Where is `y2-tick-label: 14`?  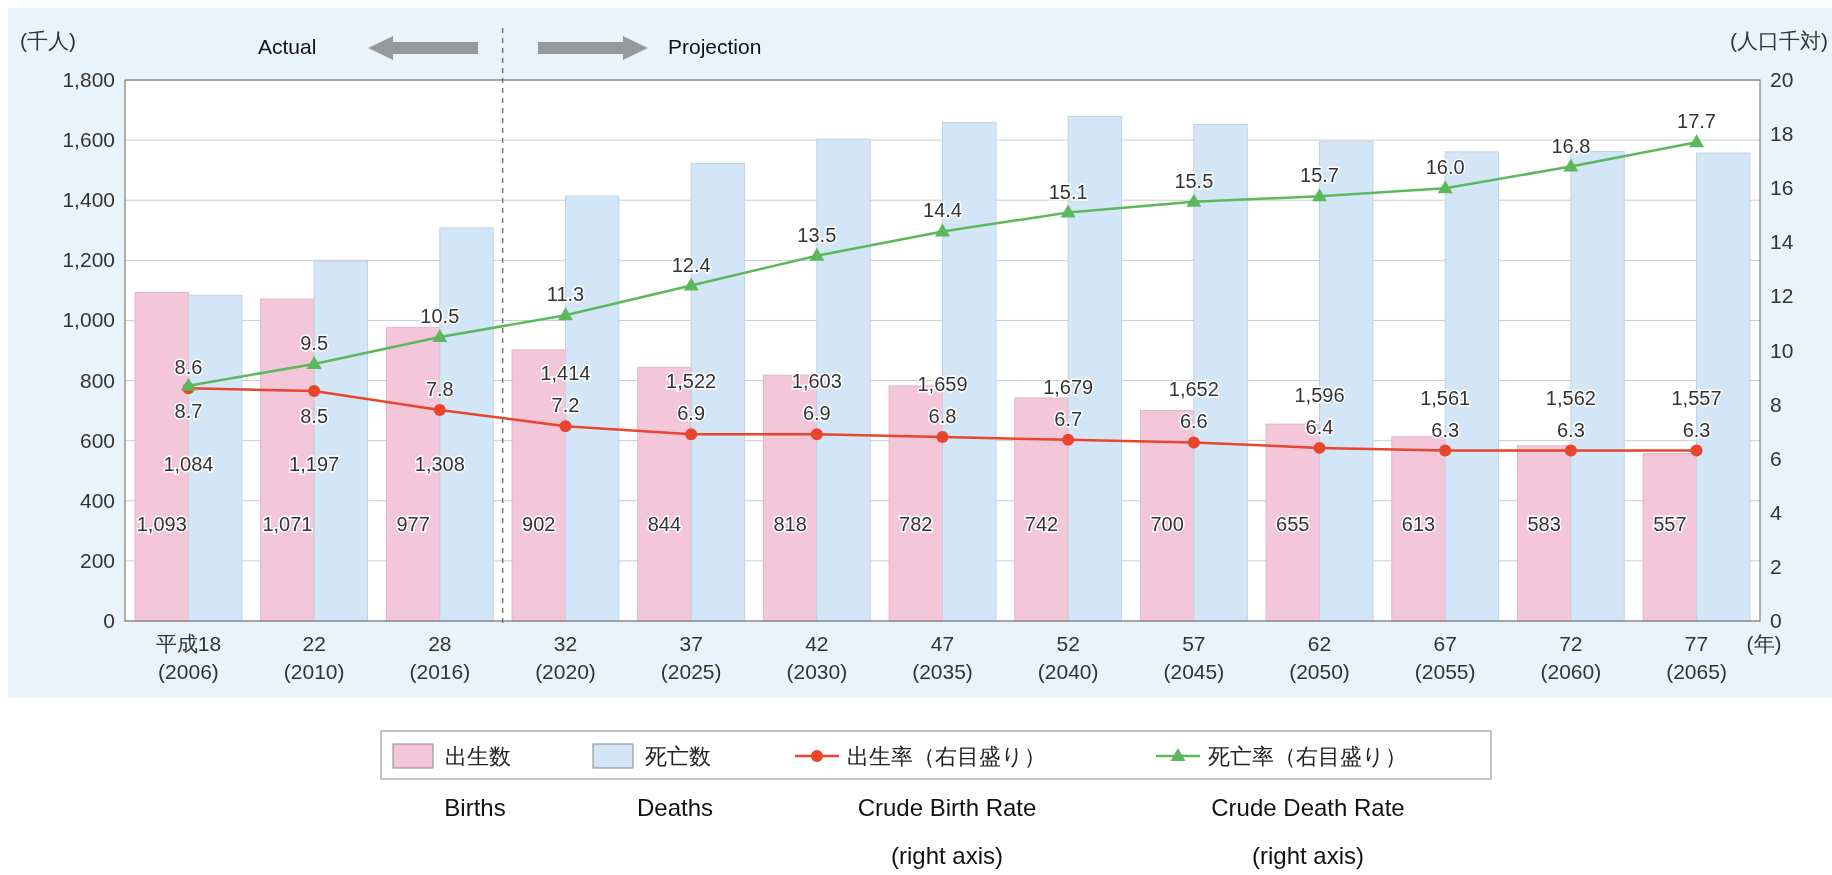
y2-tick-label: 14 is located at coordinates (1782, 242).